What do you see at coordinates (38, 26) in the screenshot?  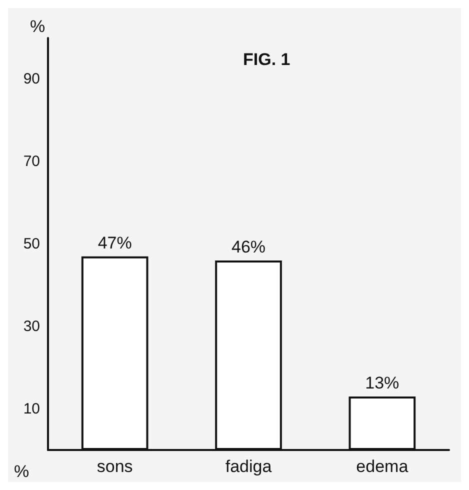 I see `y-axis-title: %` at bounding box center [38, 26].